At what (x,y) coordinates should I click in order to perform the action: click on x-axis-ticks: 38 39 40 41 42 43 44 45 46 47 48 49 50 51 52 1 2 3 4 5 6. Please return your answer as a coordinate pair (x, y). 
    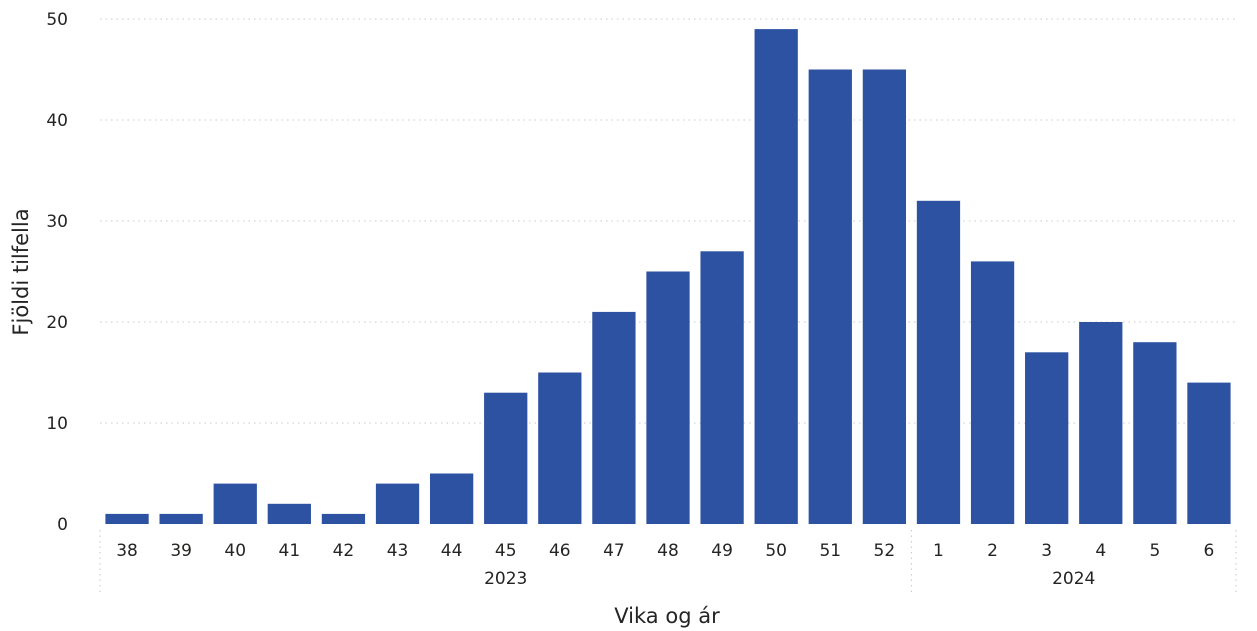
    Looking at the image, I should click on (665, 551).